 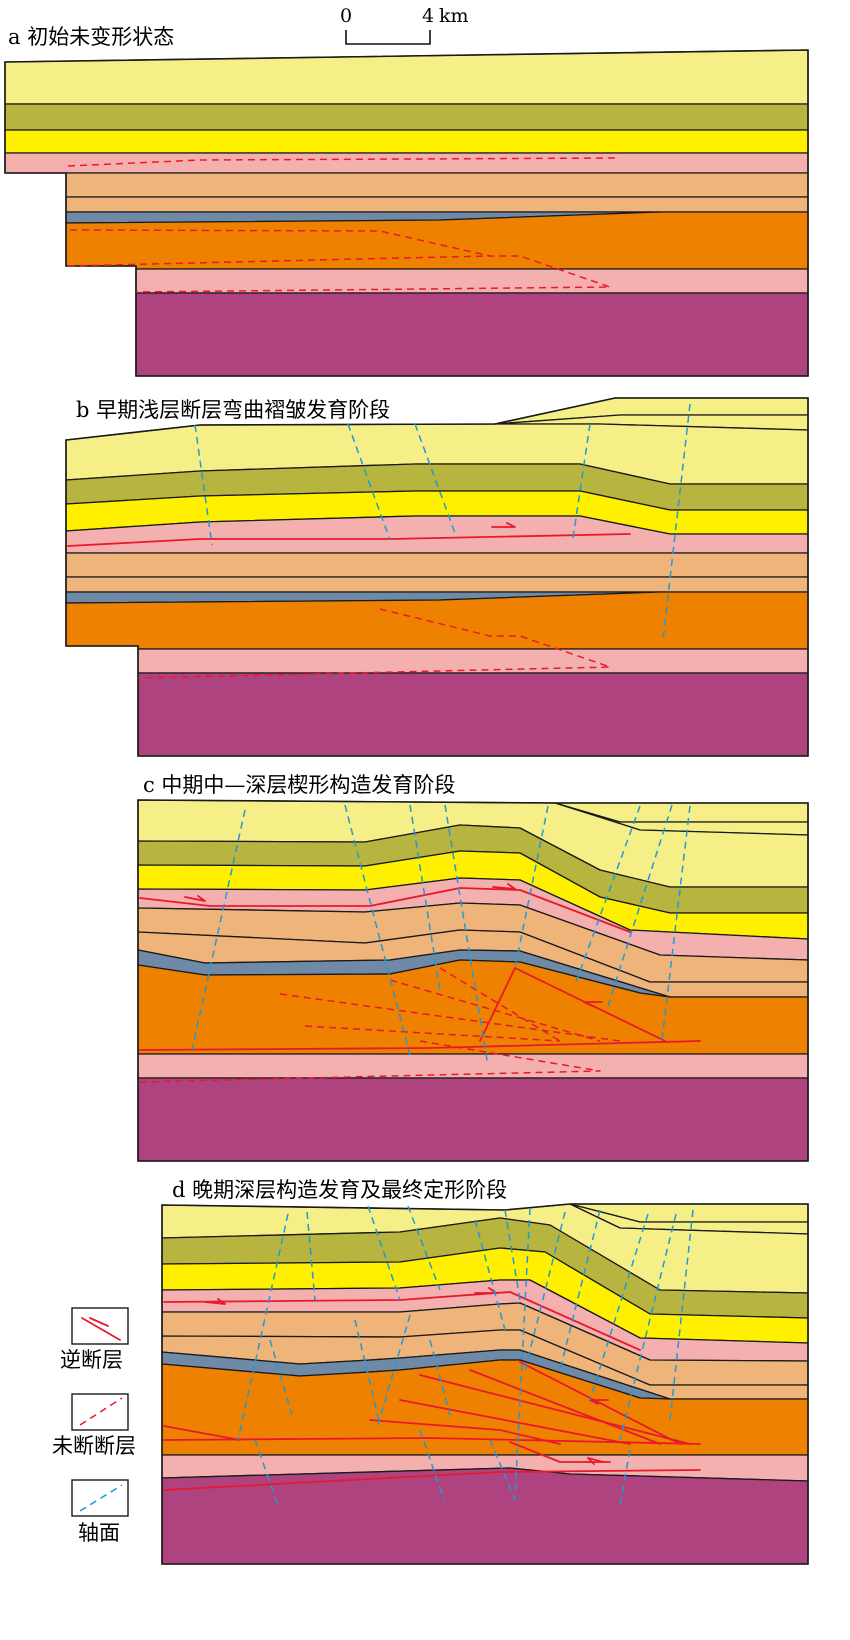 What do you see at coordinates (388, 37) in the screenshot?
I see `scale-bar-line` at bounding box center [388, 37].